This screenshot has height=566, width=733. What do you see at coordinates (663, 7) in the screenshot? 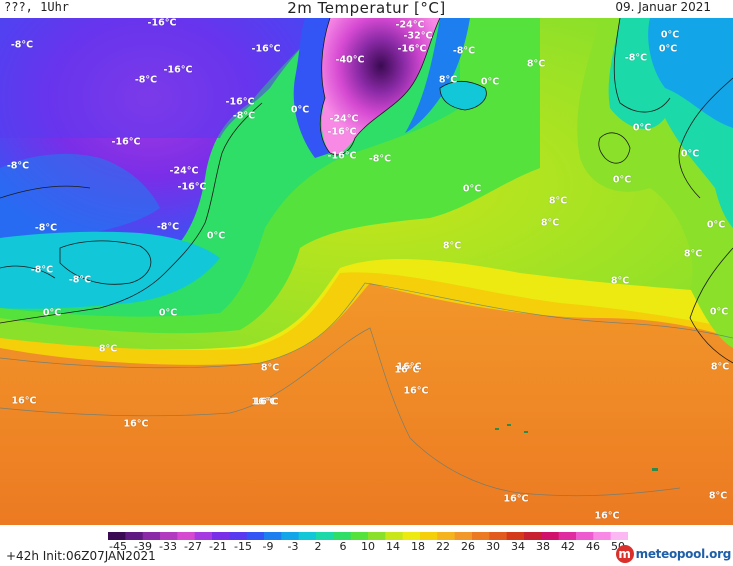
I see `forecast-date: 09. Januar 2021` at bounding box center [663, 7].